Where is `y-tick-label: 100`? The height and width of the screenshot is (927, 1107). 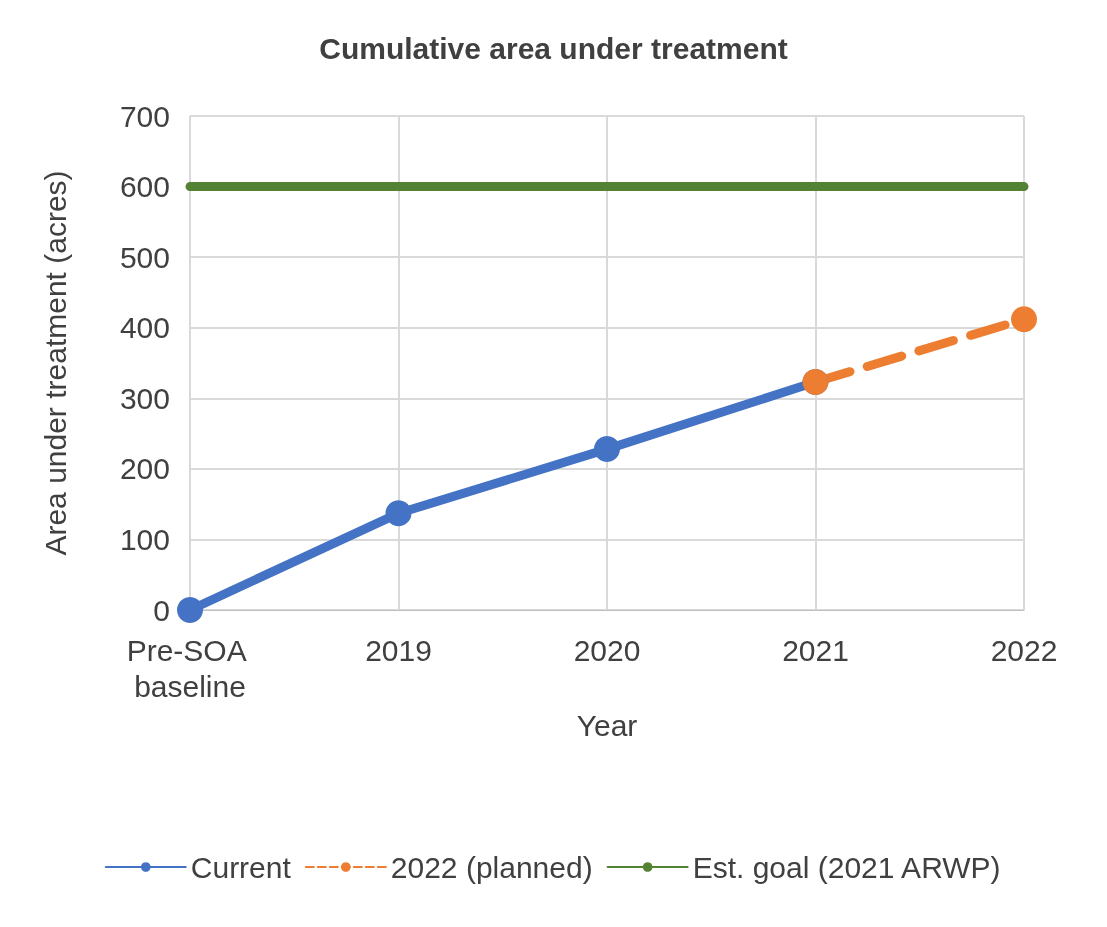 y-tick-label: 100 is located at coordinates (144, 539).